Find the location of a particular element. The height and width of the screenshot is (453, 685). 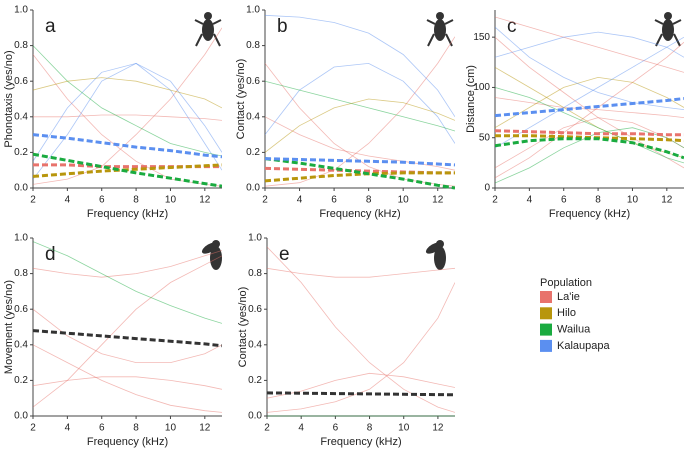

y-tick-label: 50 is located at coordinates (485, 137).